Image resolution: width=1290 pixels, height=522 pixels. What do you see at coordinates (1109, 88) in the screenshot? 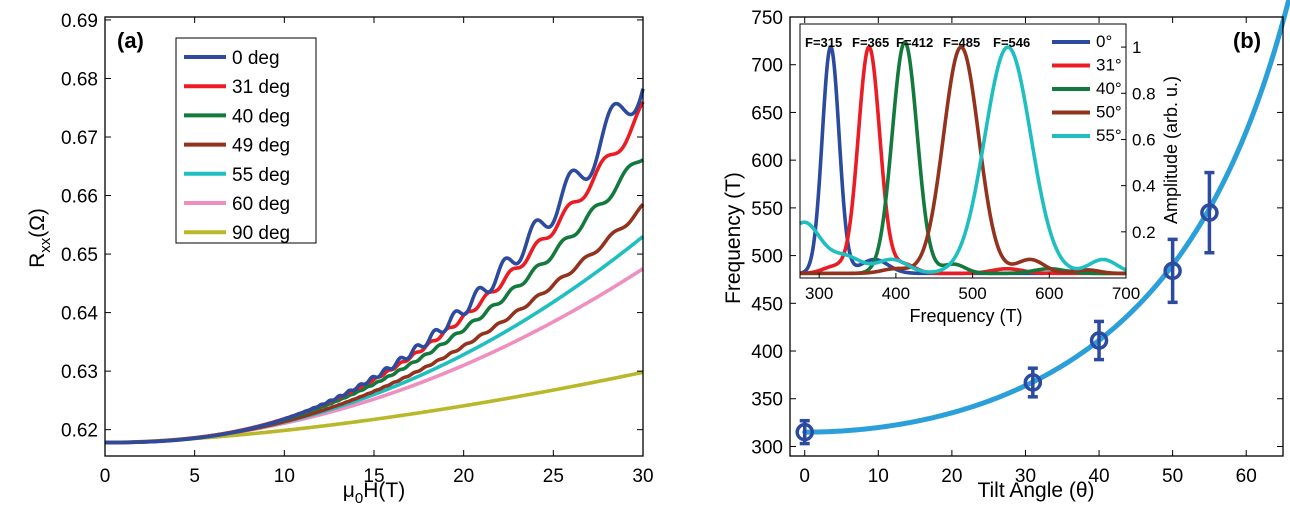
I see `inset-legend-entry-2: 40°` at bounding box center [1109, 88].